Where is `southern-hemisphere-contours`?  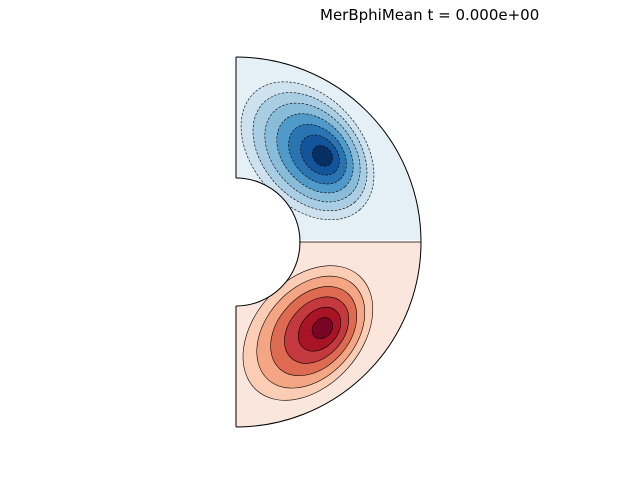 southern-hemisphere-contours is located at coordinates (328, 334).